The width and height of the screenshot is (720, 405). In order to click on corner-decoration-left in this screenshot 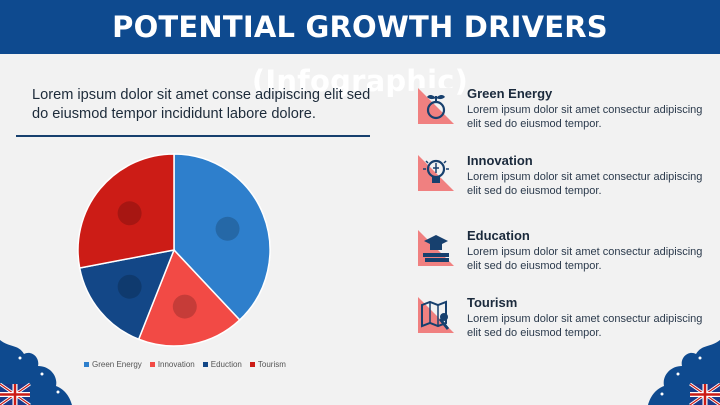, I will do `click(36, 372)`.